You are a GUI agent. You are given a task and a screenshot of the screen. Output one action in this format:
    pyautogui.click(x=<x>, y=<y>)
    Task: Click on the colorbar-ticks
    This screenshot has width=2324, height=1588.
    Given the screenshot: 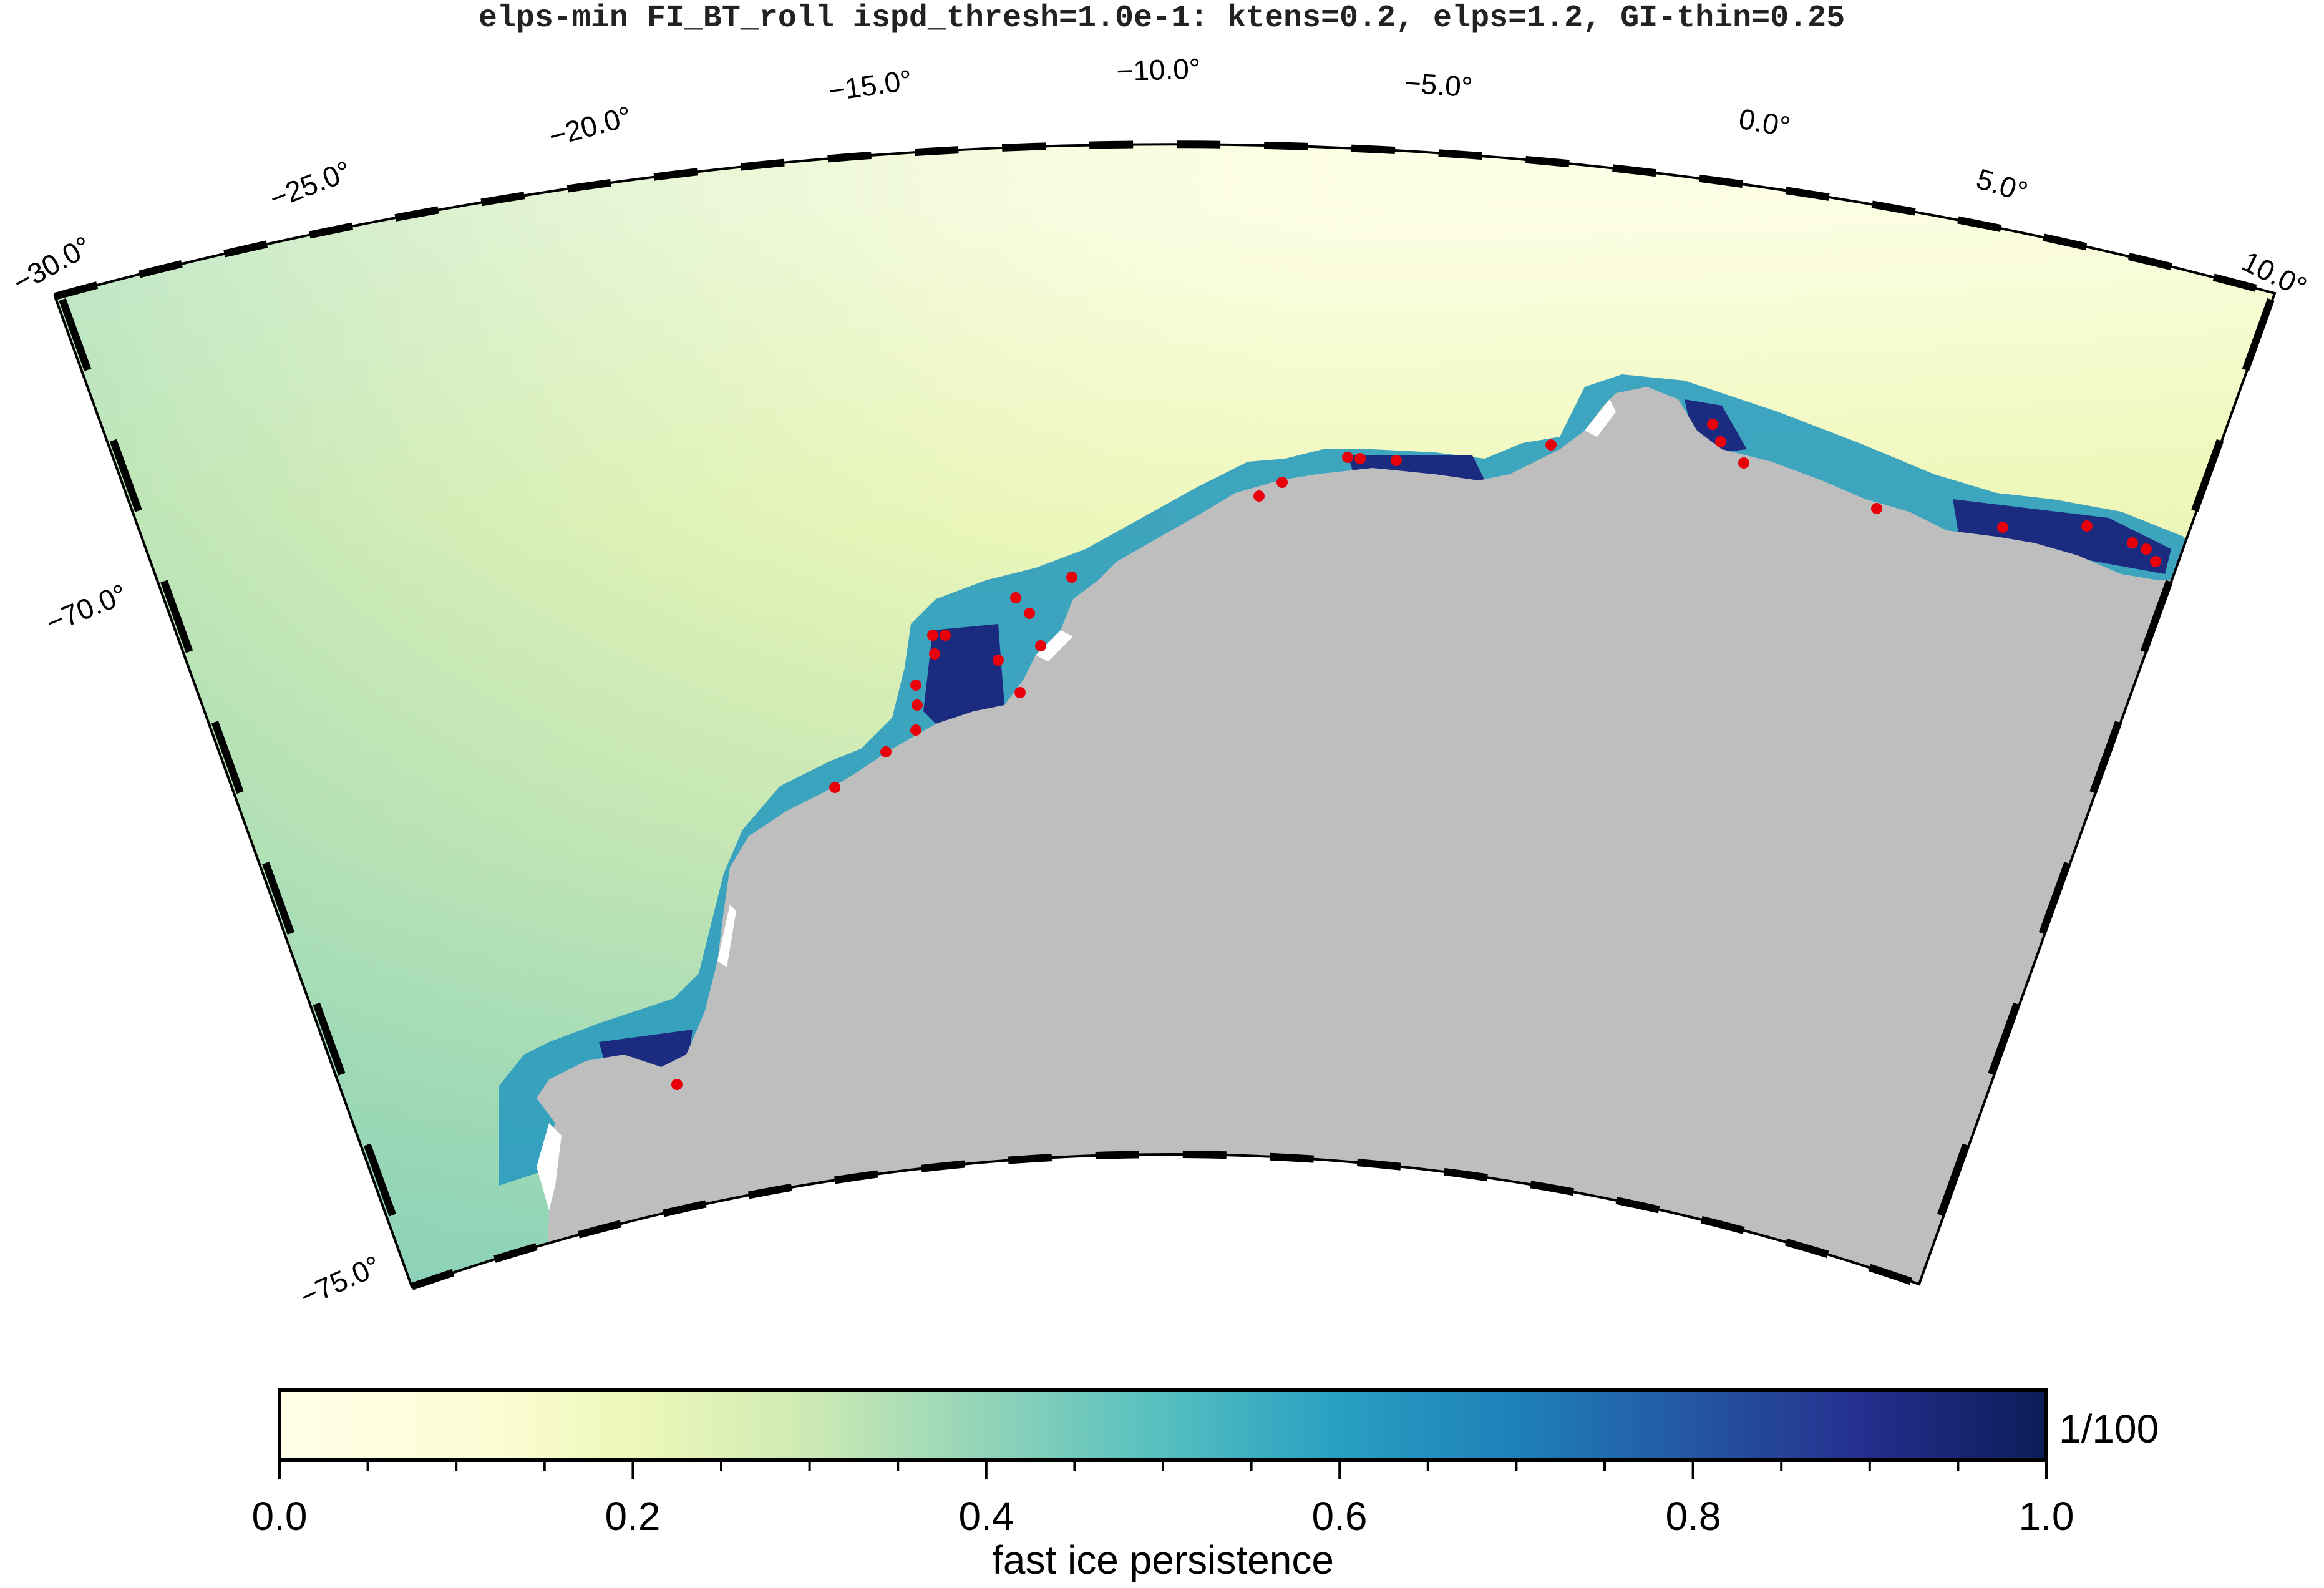 What is the action you would take?
    pyautogui.click(x=1163, y=1469)
    